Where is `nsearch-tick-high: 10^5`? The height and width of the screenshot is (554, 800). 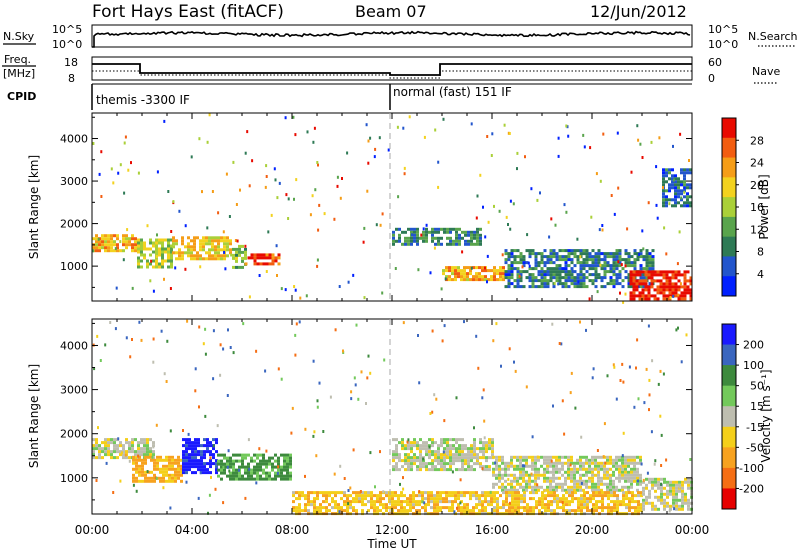 nsearch-tick-high: 10^5 is located at coordinates (723, 29).